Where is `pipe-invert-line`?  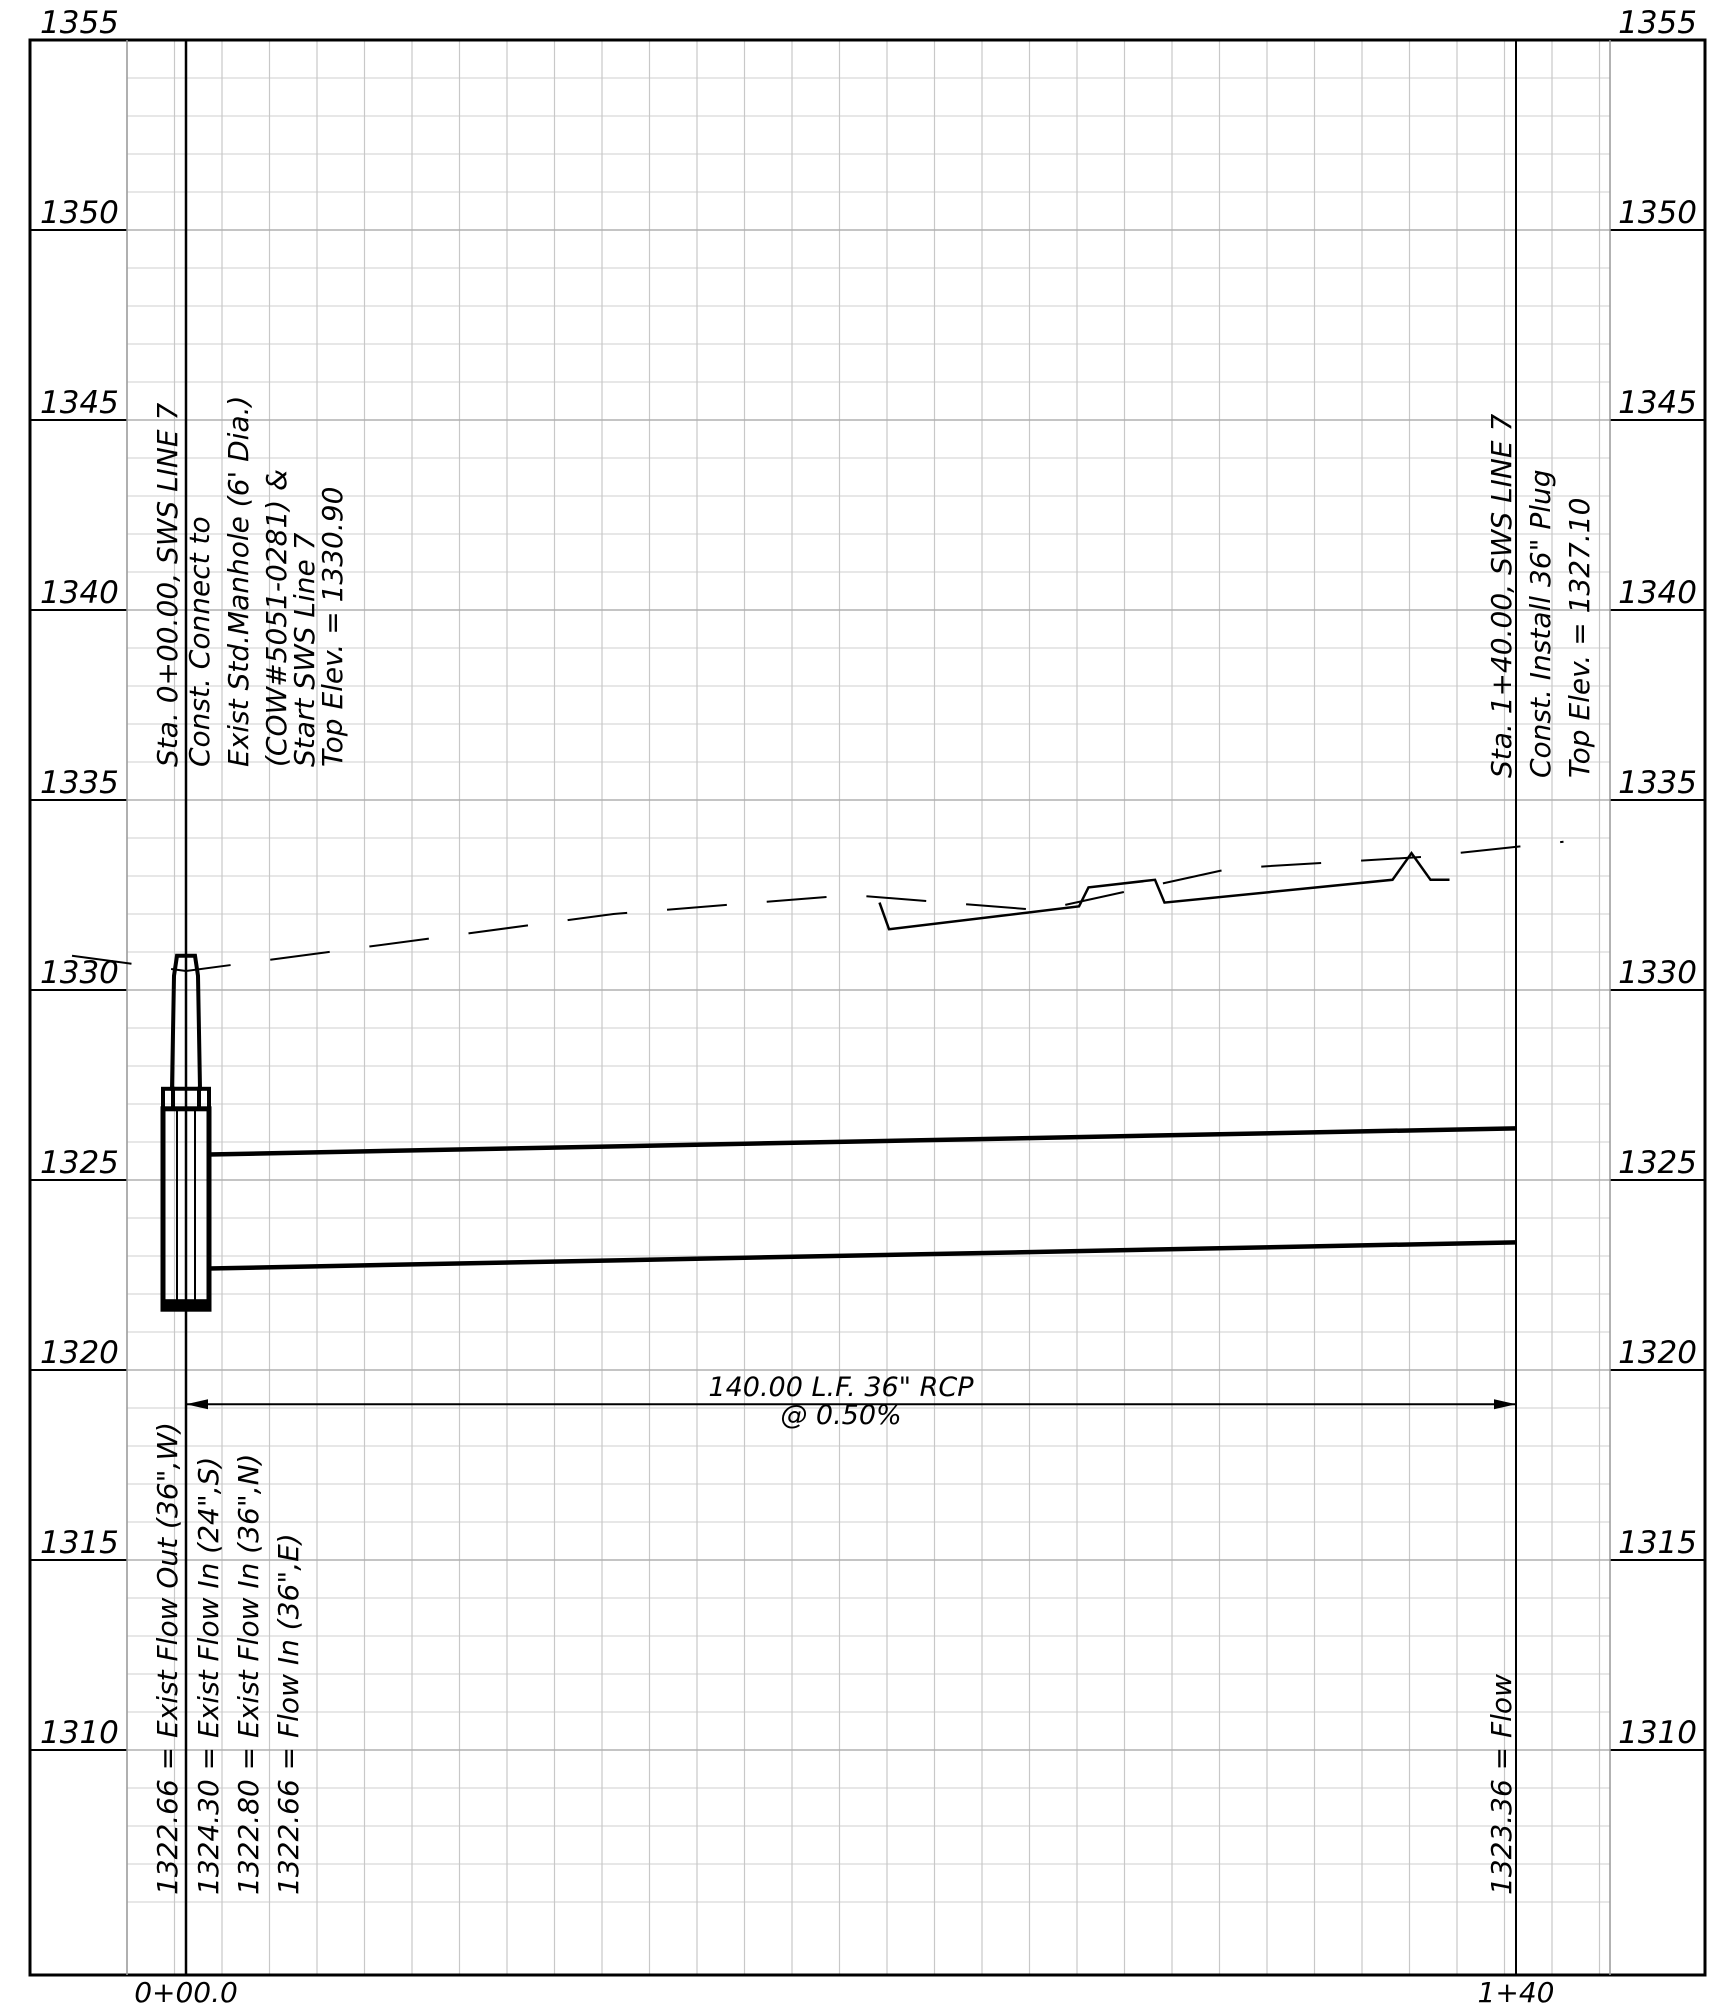 pipe-invert-line is located at coordinates (862, 1255).